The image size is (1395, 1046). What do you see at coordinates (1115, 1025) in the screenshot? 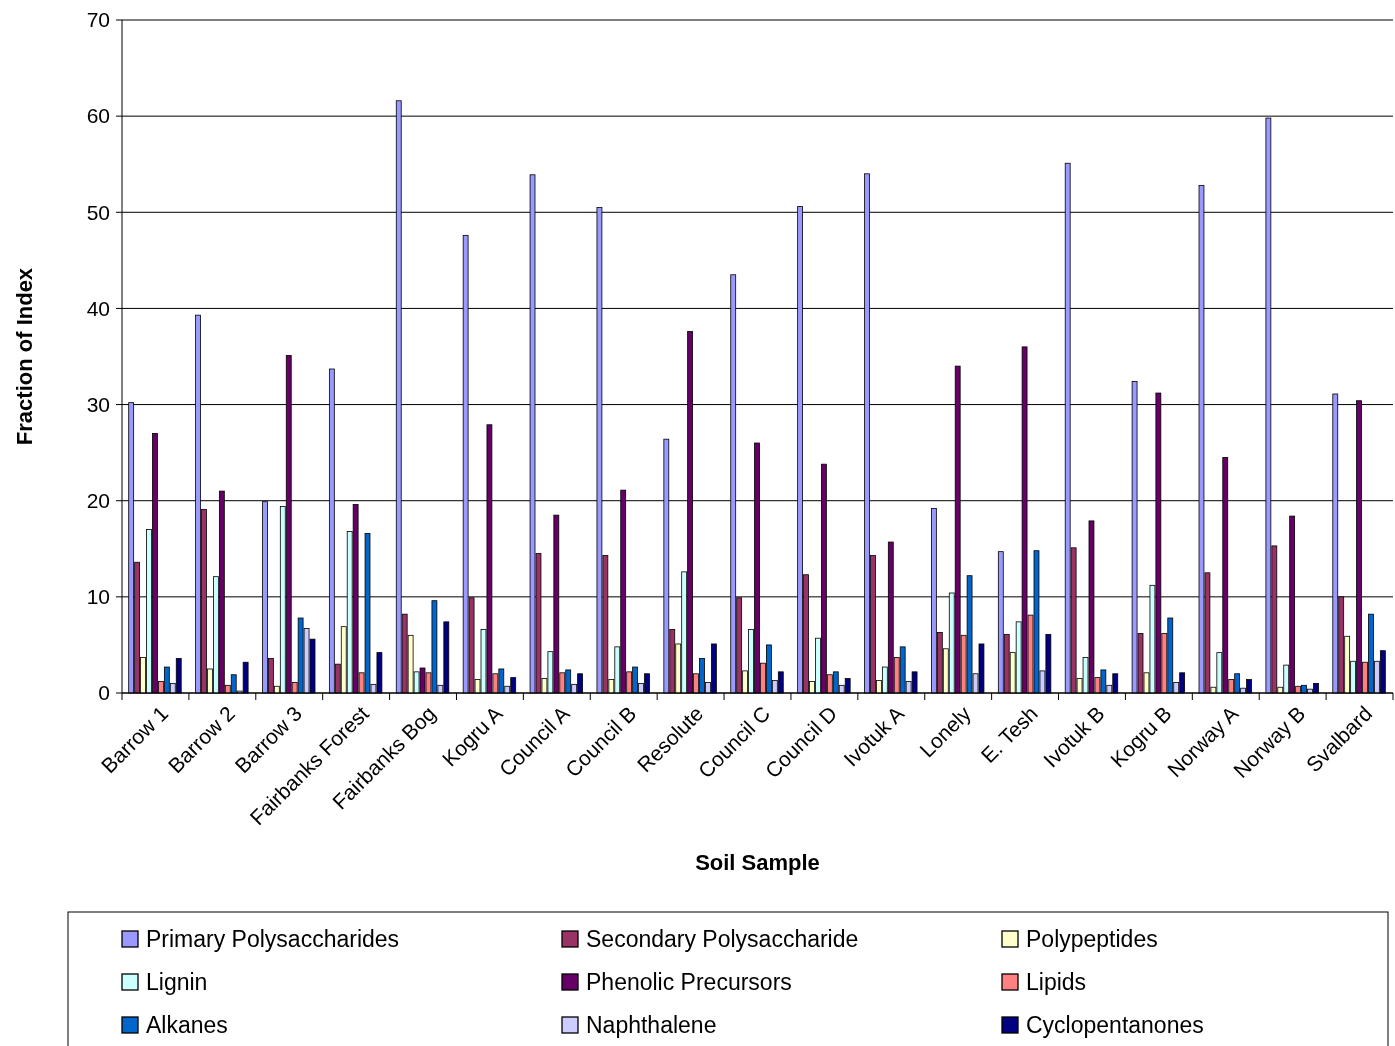
I see `legend-label: Cyclopentanones` at bounding box center [1115, 1025].